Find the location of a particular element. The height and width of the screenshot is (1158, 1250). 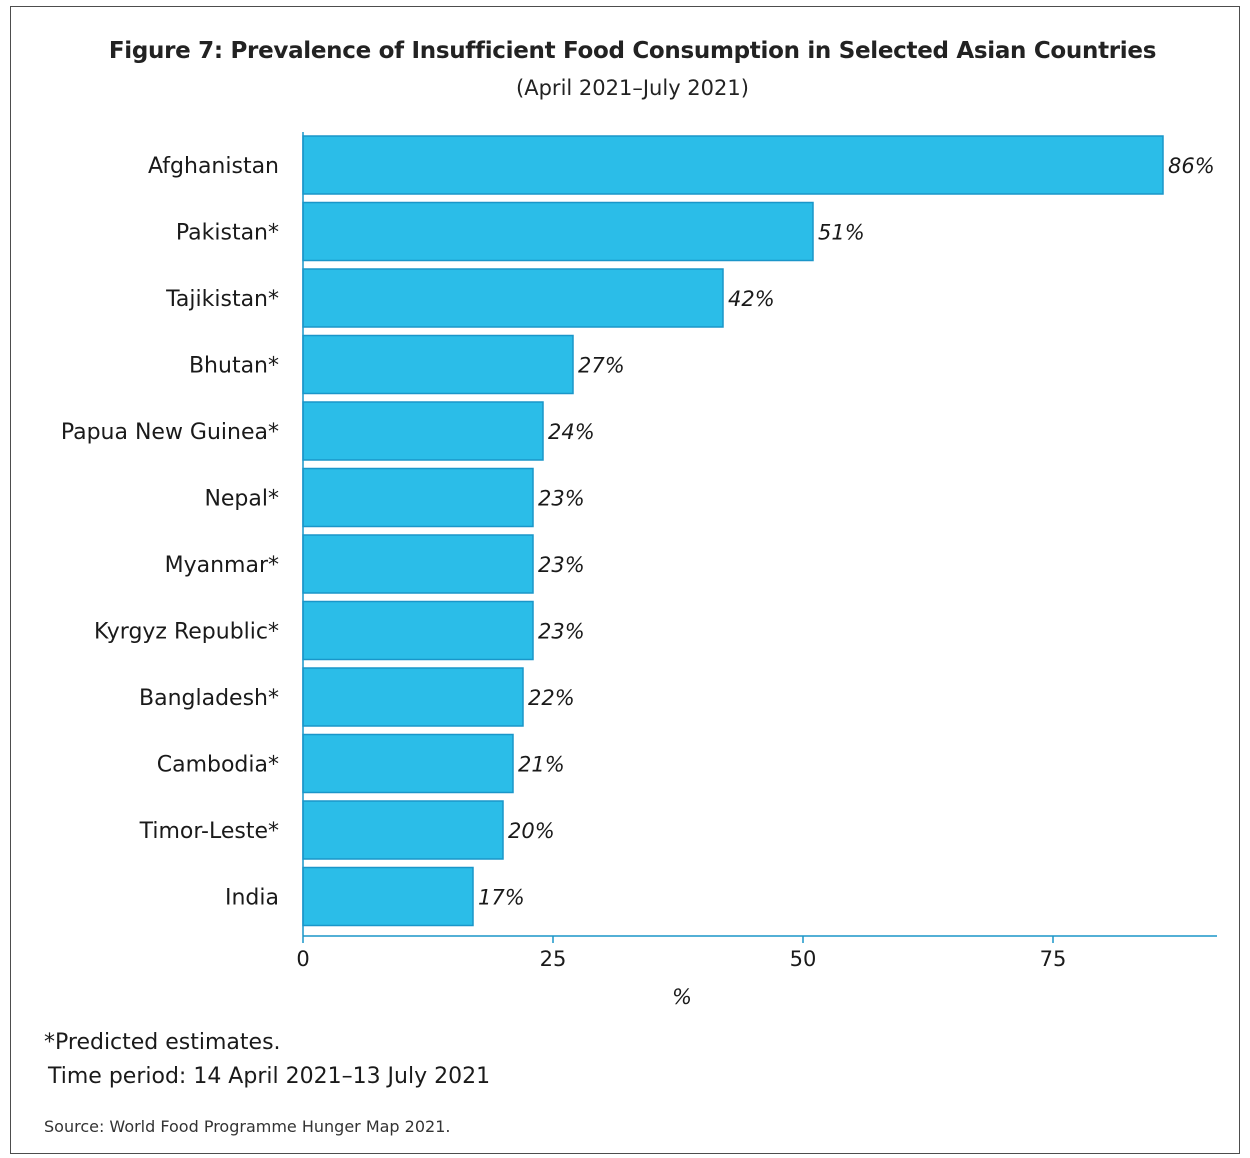

value-label: 22% is located at coordinates (551, 698).